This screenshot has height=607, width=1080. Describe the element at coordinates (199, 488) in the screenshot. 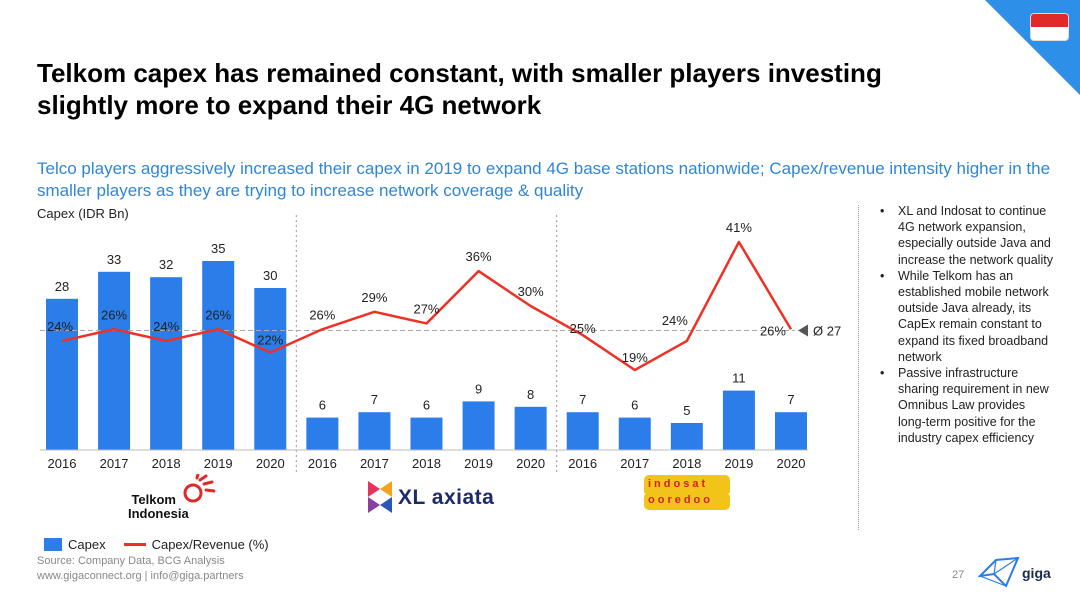

I see `telkom-logo-icon` at that location.